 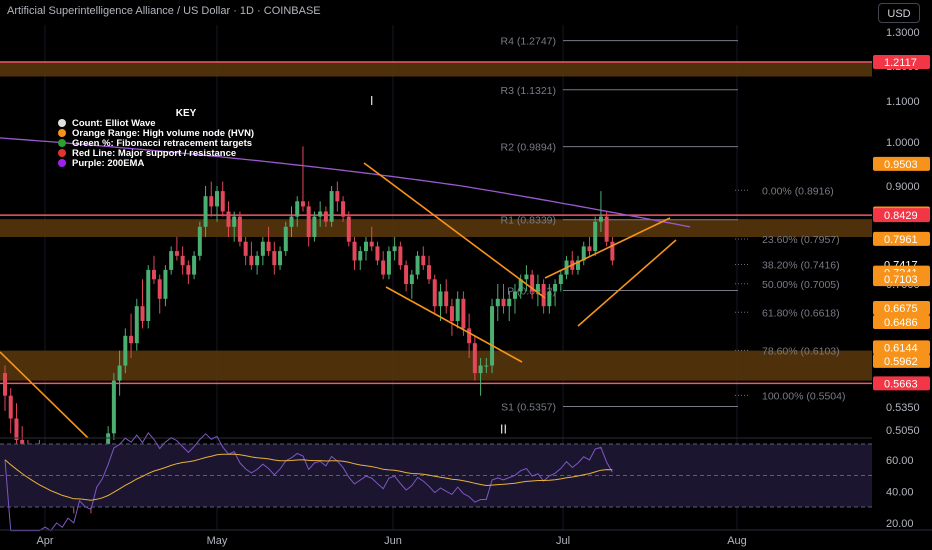 What do you see at coordinates (154, 153) in the screenshot?
I see `key-item: Red Line: Major support / resistance` at bounding box center [154, 153].